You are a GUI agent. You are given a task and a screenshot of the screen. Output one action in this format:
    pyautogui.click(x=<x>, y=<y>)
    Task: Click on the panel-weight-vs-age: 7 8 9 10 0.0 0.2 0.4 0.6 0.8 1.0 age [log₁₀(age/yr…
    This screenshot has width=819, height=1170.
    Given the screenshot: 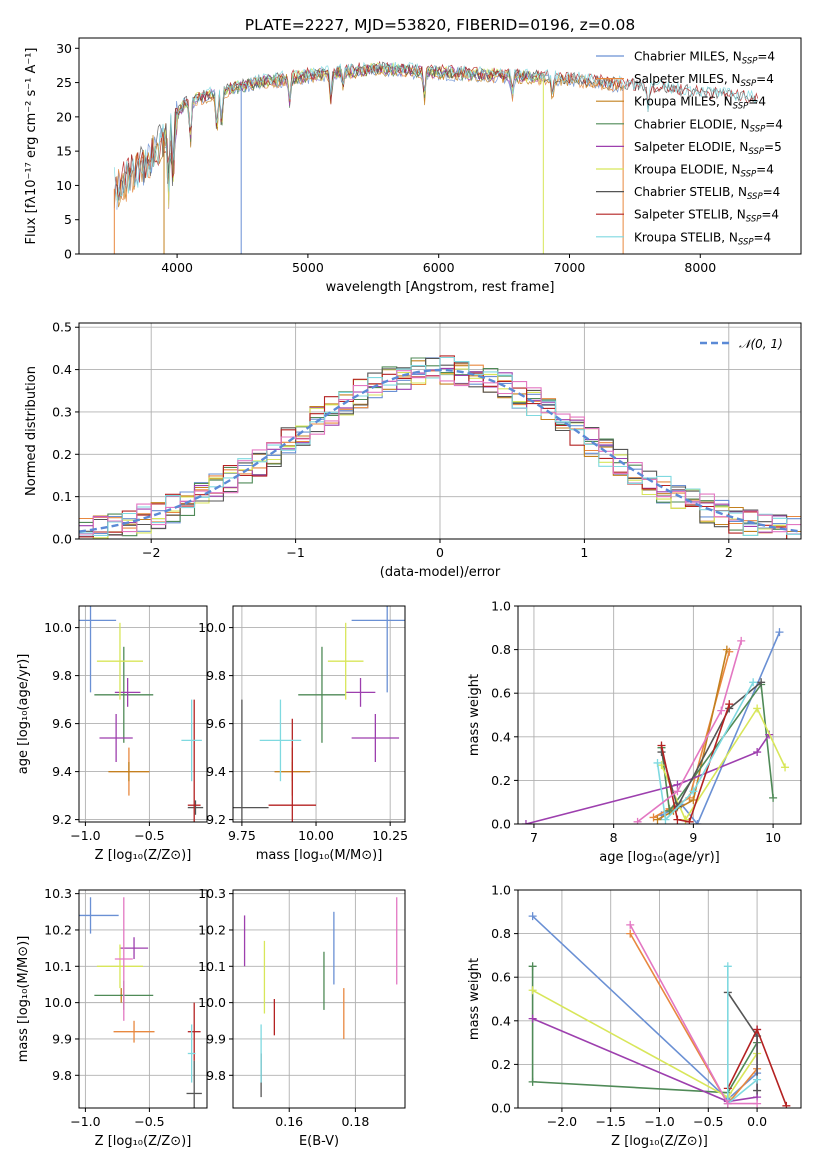 What is the action you would take?
    pyautogui.click(x=634, y=732)
    